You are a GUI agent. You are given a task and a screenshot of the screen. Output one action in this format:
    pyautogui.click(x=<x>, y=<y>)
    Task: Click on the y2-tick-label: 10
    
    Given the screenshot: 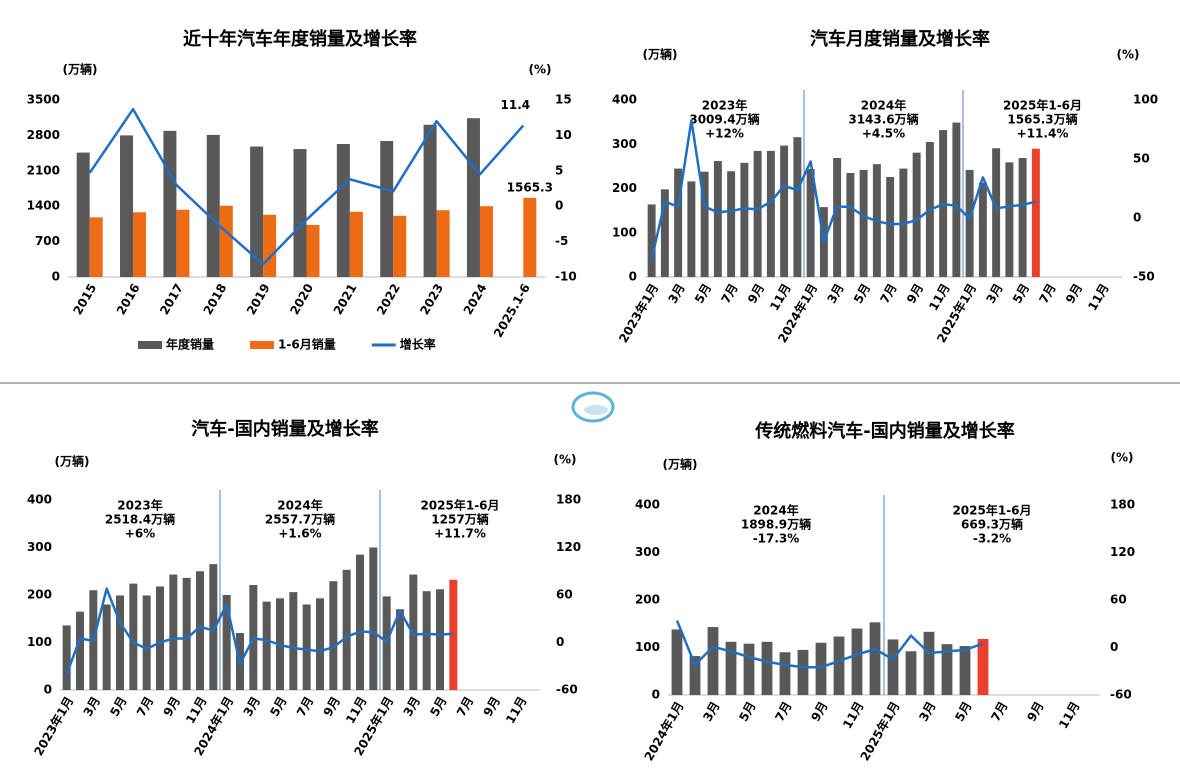 What is the action you would take?
    pyautogui.click(x=563, y=135)
    